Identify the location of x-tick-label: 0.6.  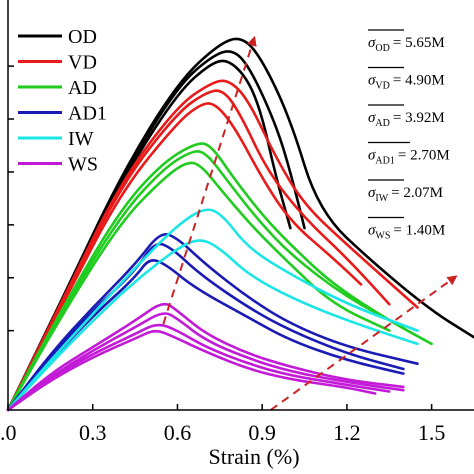
(178, 432).